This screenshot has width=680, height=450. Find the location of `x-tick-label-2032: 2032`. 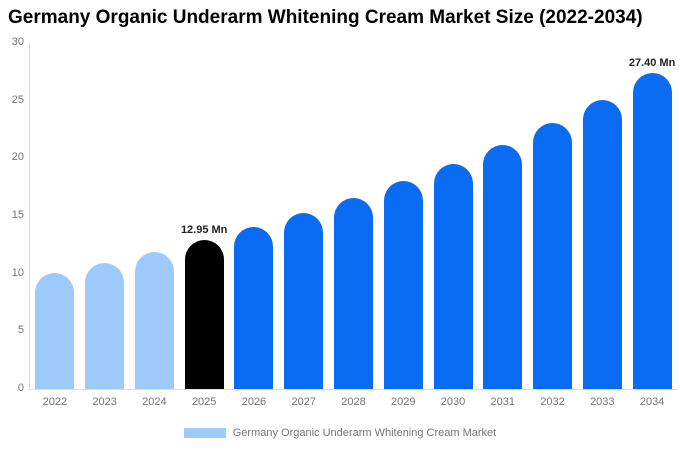

x-tick-label-2032: 2032 is located at coordinates (552, 402).